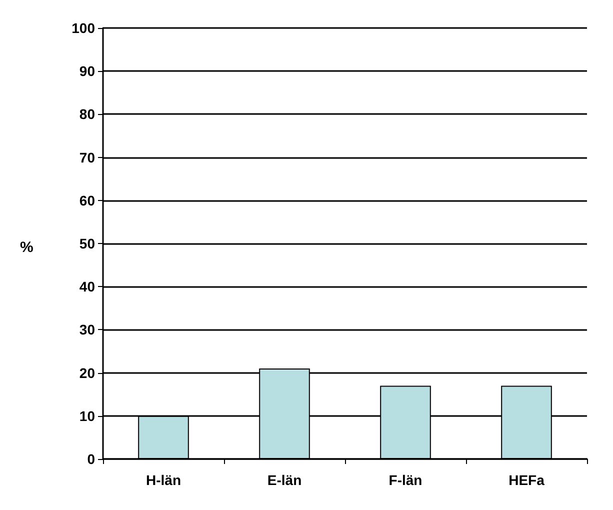 Image resolution: width=613 pixels, height=510 pixels. What do you see at coordinates (87, 71) in the screenshot?
I see `y-tick-label: 90` at bounding box center [87, 71].